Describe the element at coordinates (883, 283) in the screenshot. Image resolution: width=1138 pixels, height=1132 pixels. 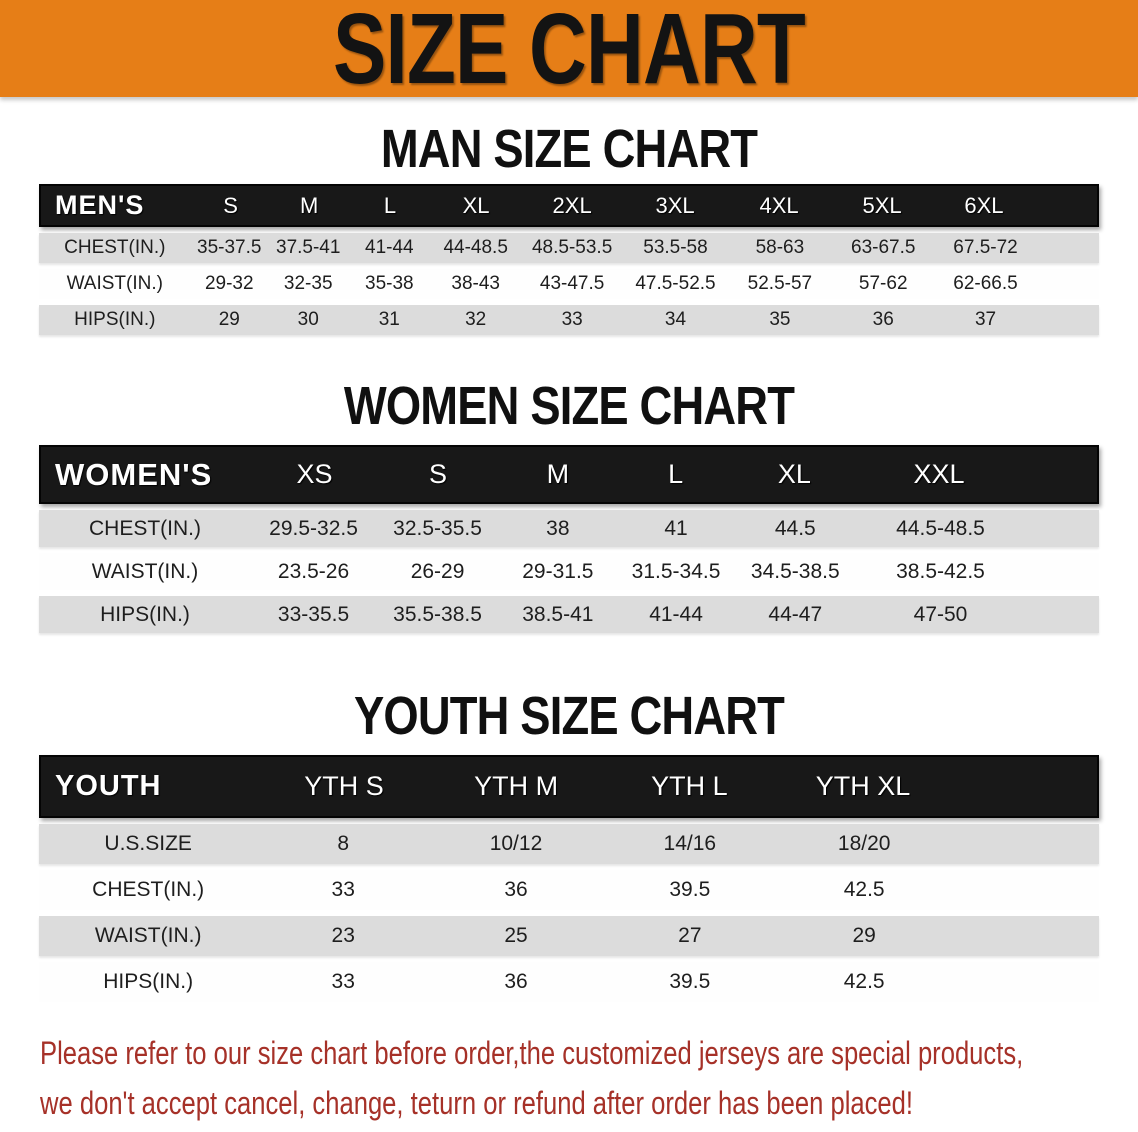
I see `size-value: 57-62` at that location.